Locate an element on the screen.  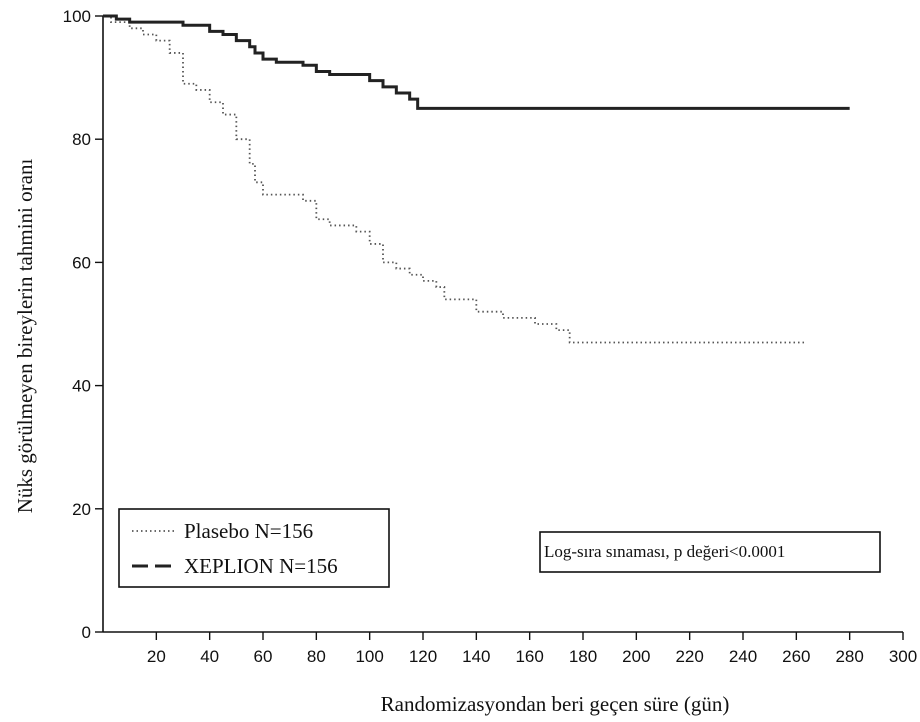
x-axis-title: Randomizasyondan beri geçen süre (gün) is located at coordinates (555, 704).